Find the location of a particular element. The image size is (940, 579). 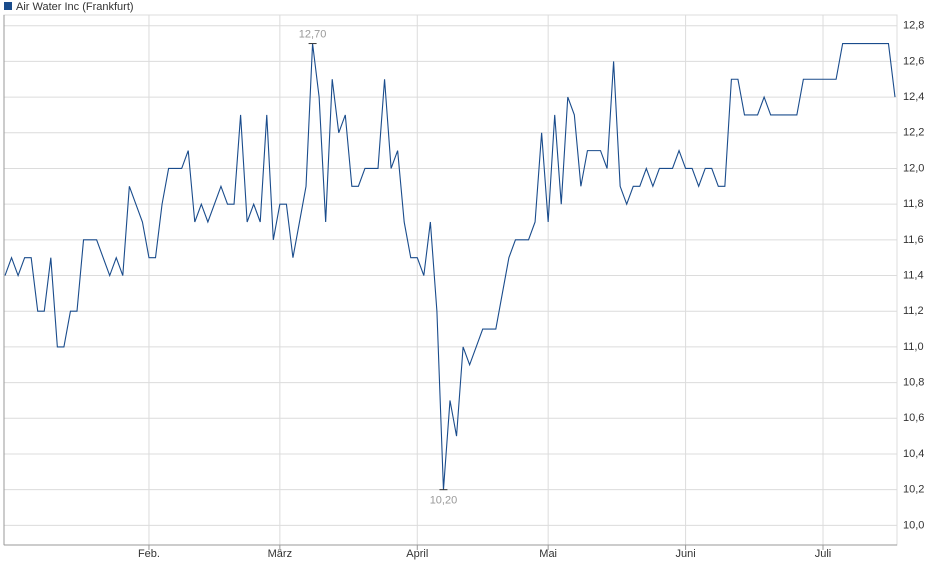

y-tick-label: 10,8 is located at coordinates (913, 383).